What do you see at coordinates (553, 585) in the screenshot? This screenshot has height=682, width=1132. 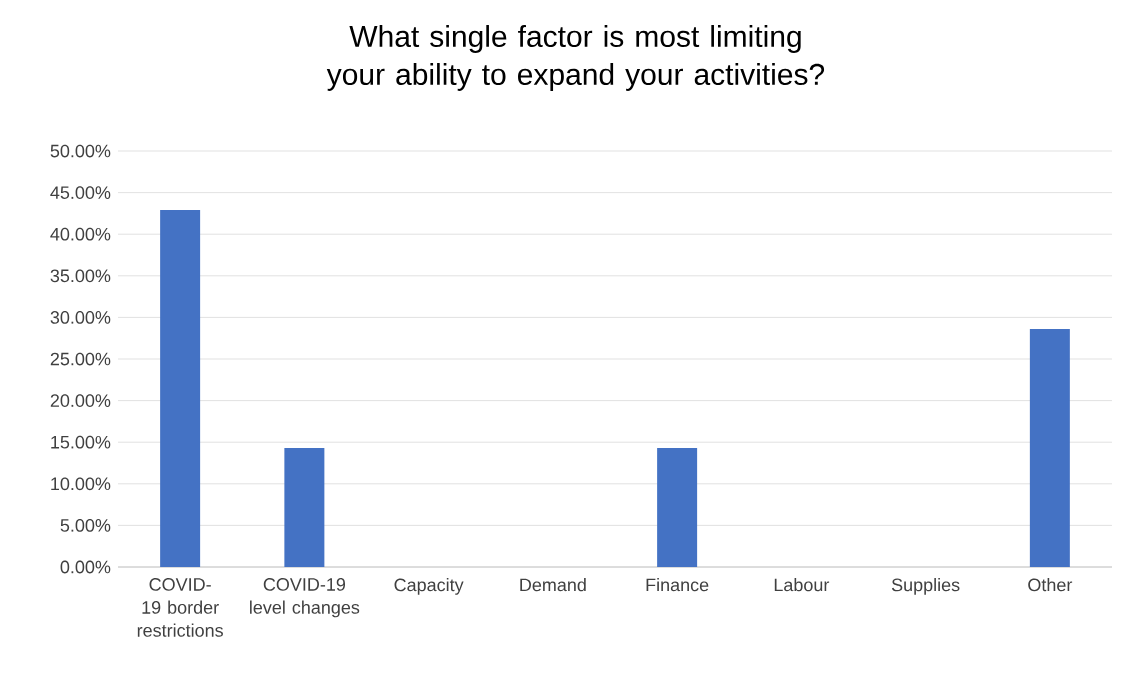 I see `x-tick-label: Demand` at bounding box center [553, 585].